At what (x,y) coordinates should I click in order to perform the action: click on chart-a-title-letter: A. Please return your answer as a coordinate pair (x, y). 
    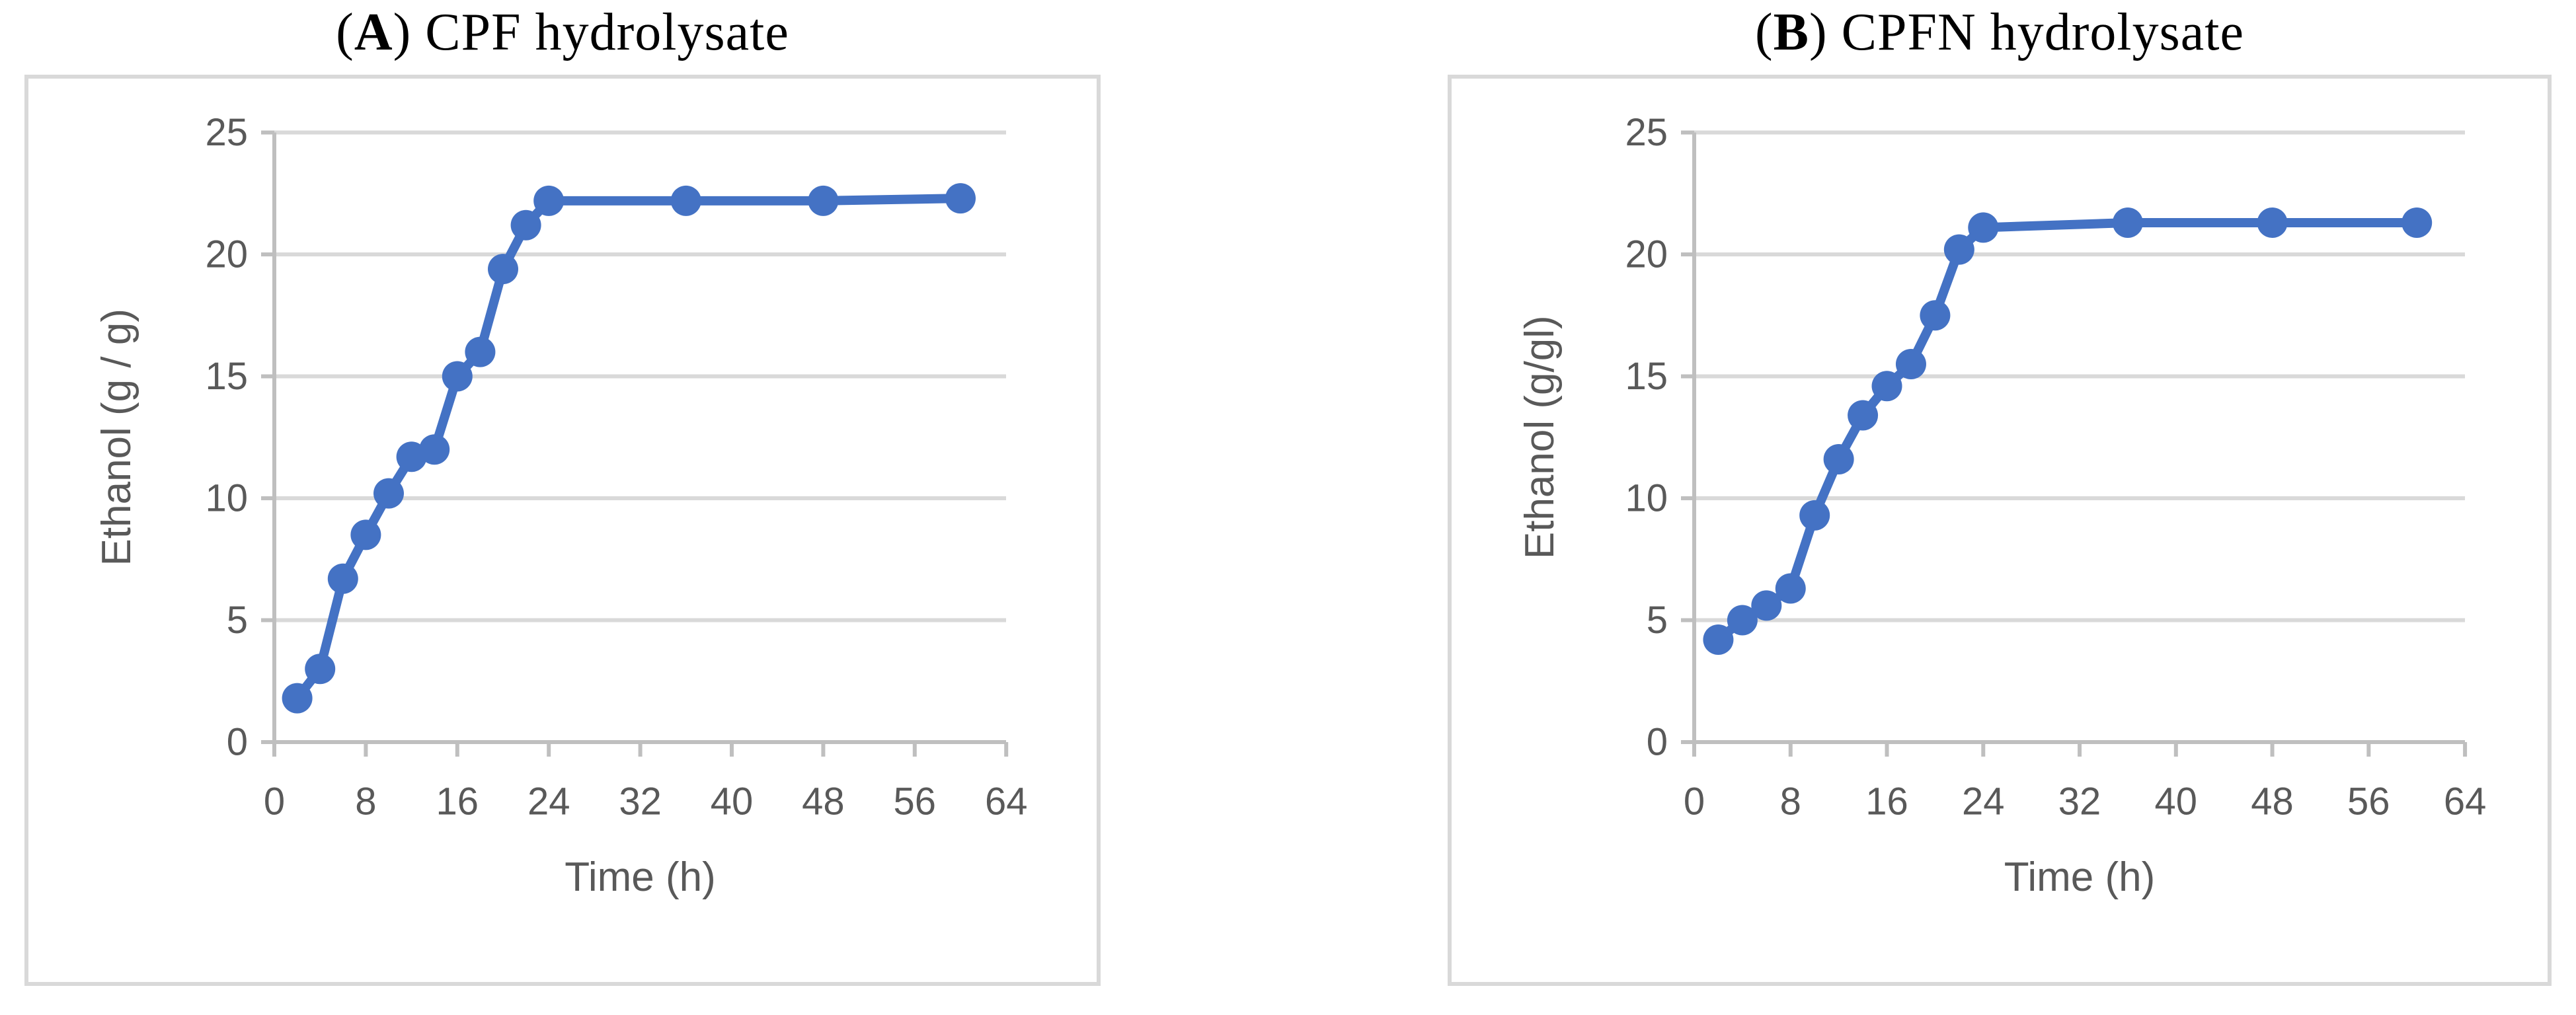
    Looking at the image, I should click on (373, 32).